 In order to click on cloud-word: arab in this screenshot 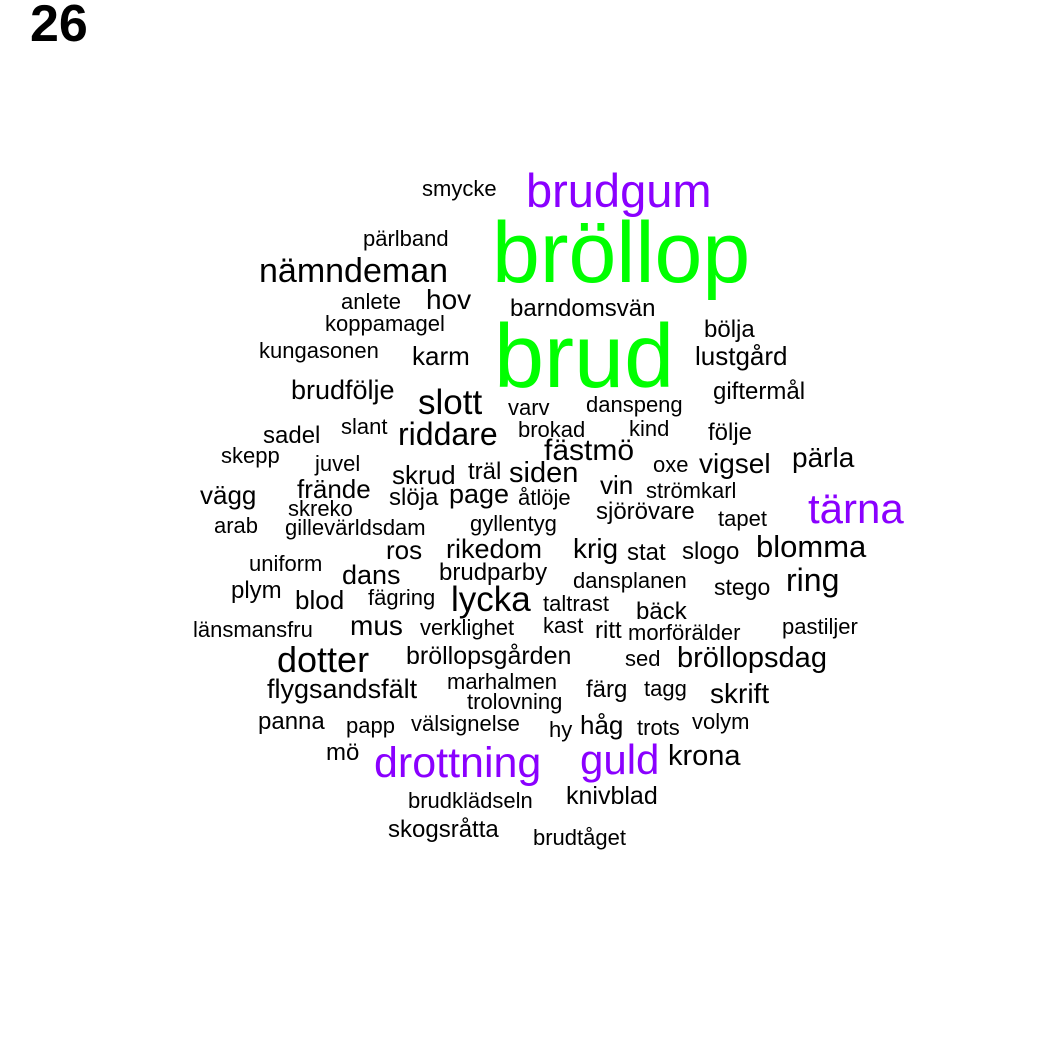, I will do `click(236, 525)`.